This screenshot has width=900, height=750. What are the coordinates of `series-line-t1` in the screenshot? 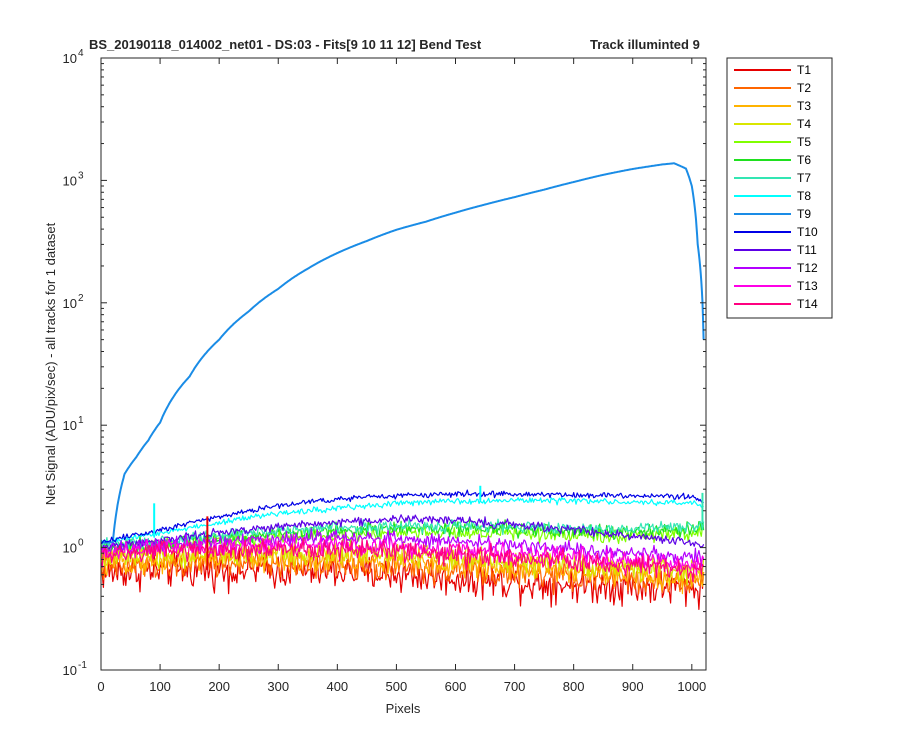 It's located at (403, 579).